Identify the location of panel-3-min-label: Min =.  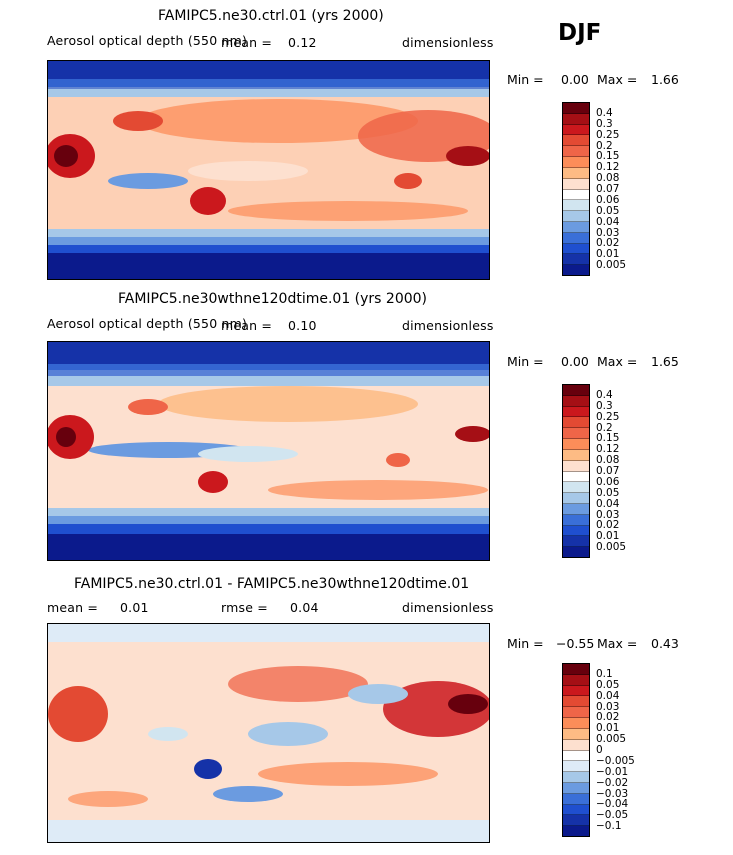
(525, 643).